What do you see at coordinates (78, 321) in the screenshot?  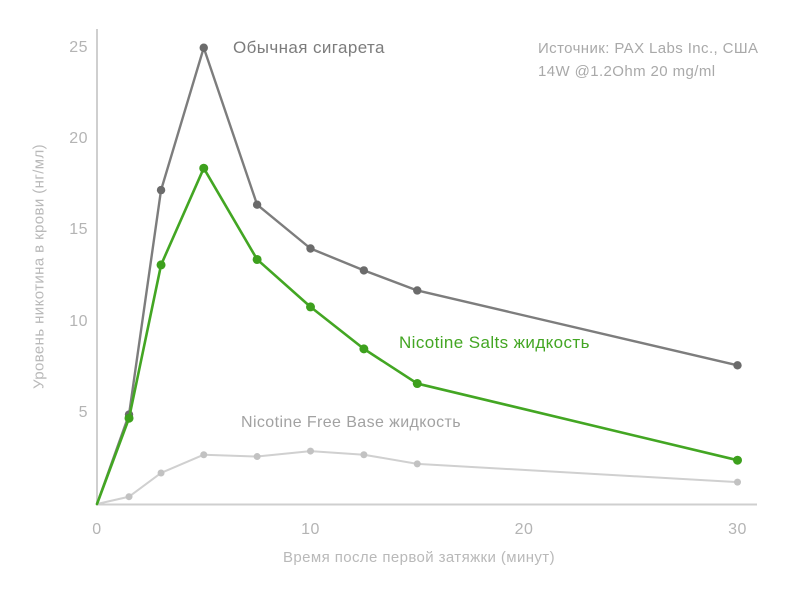 I see `y-tick-label: 10` at bounding box center [78, 321].